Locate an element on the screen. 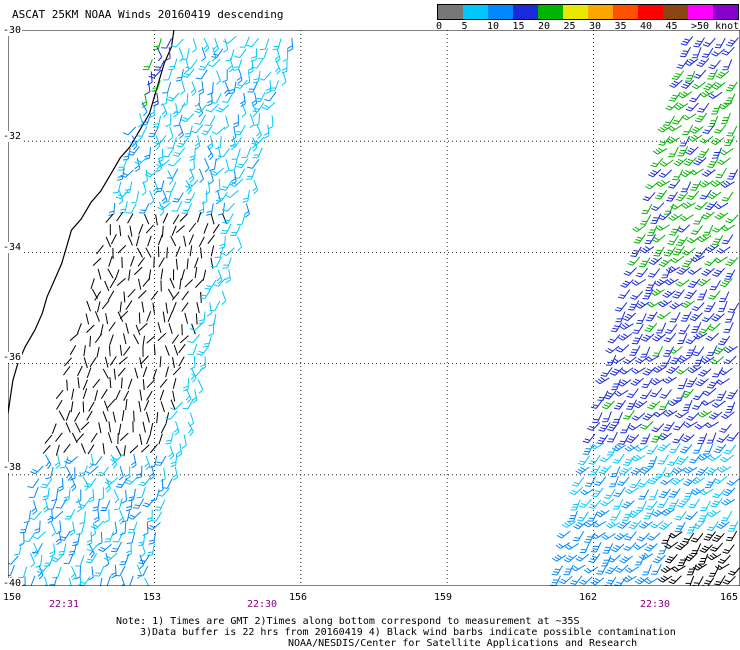 Image resolution: width=740 pixels, height=650 pixels. lat-label-38: -38 is located at coordinates (12, 467).